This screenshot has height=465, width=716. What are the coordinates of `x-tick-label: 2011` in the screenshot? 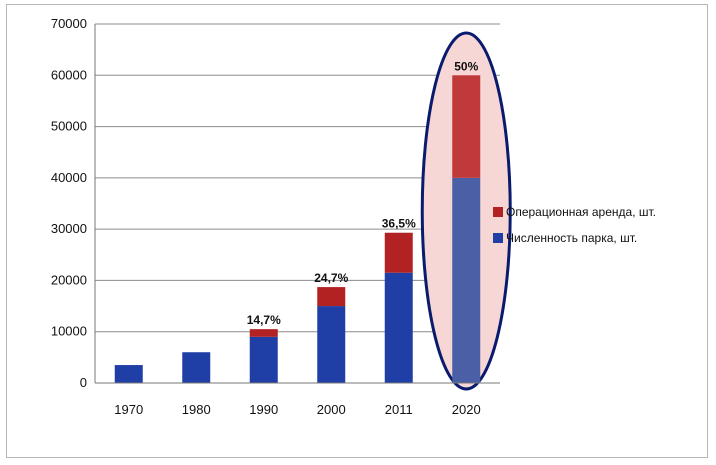 It's located at (399, 409).